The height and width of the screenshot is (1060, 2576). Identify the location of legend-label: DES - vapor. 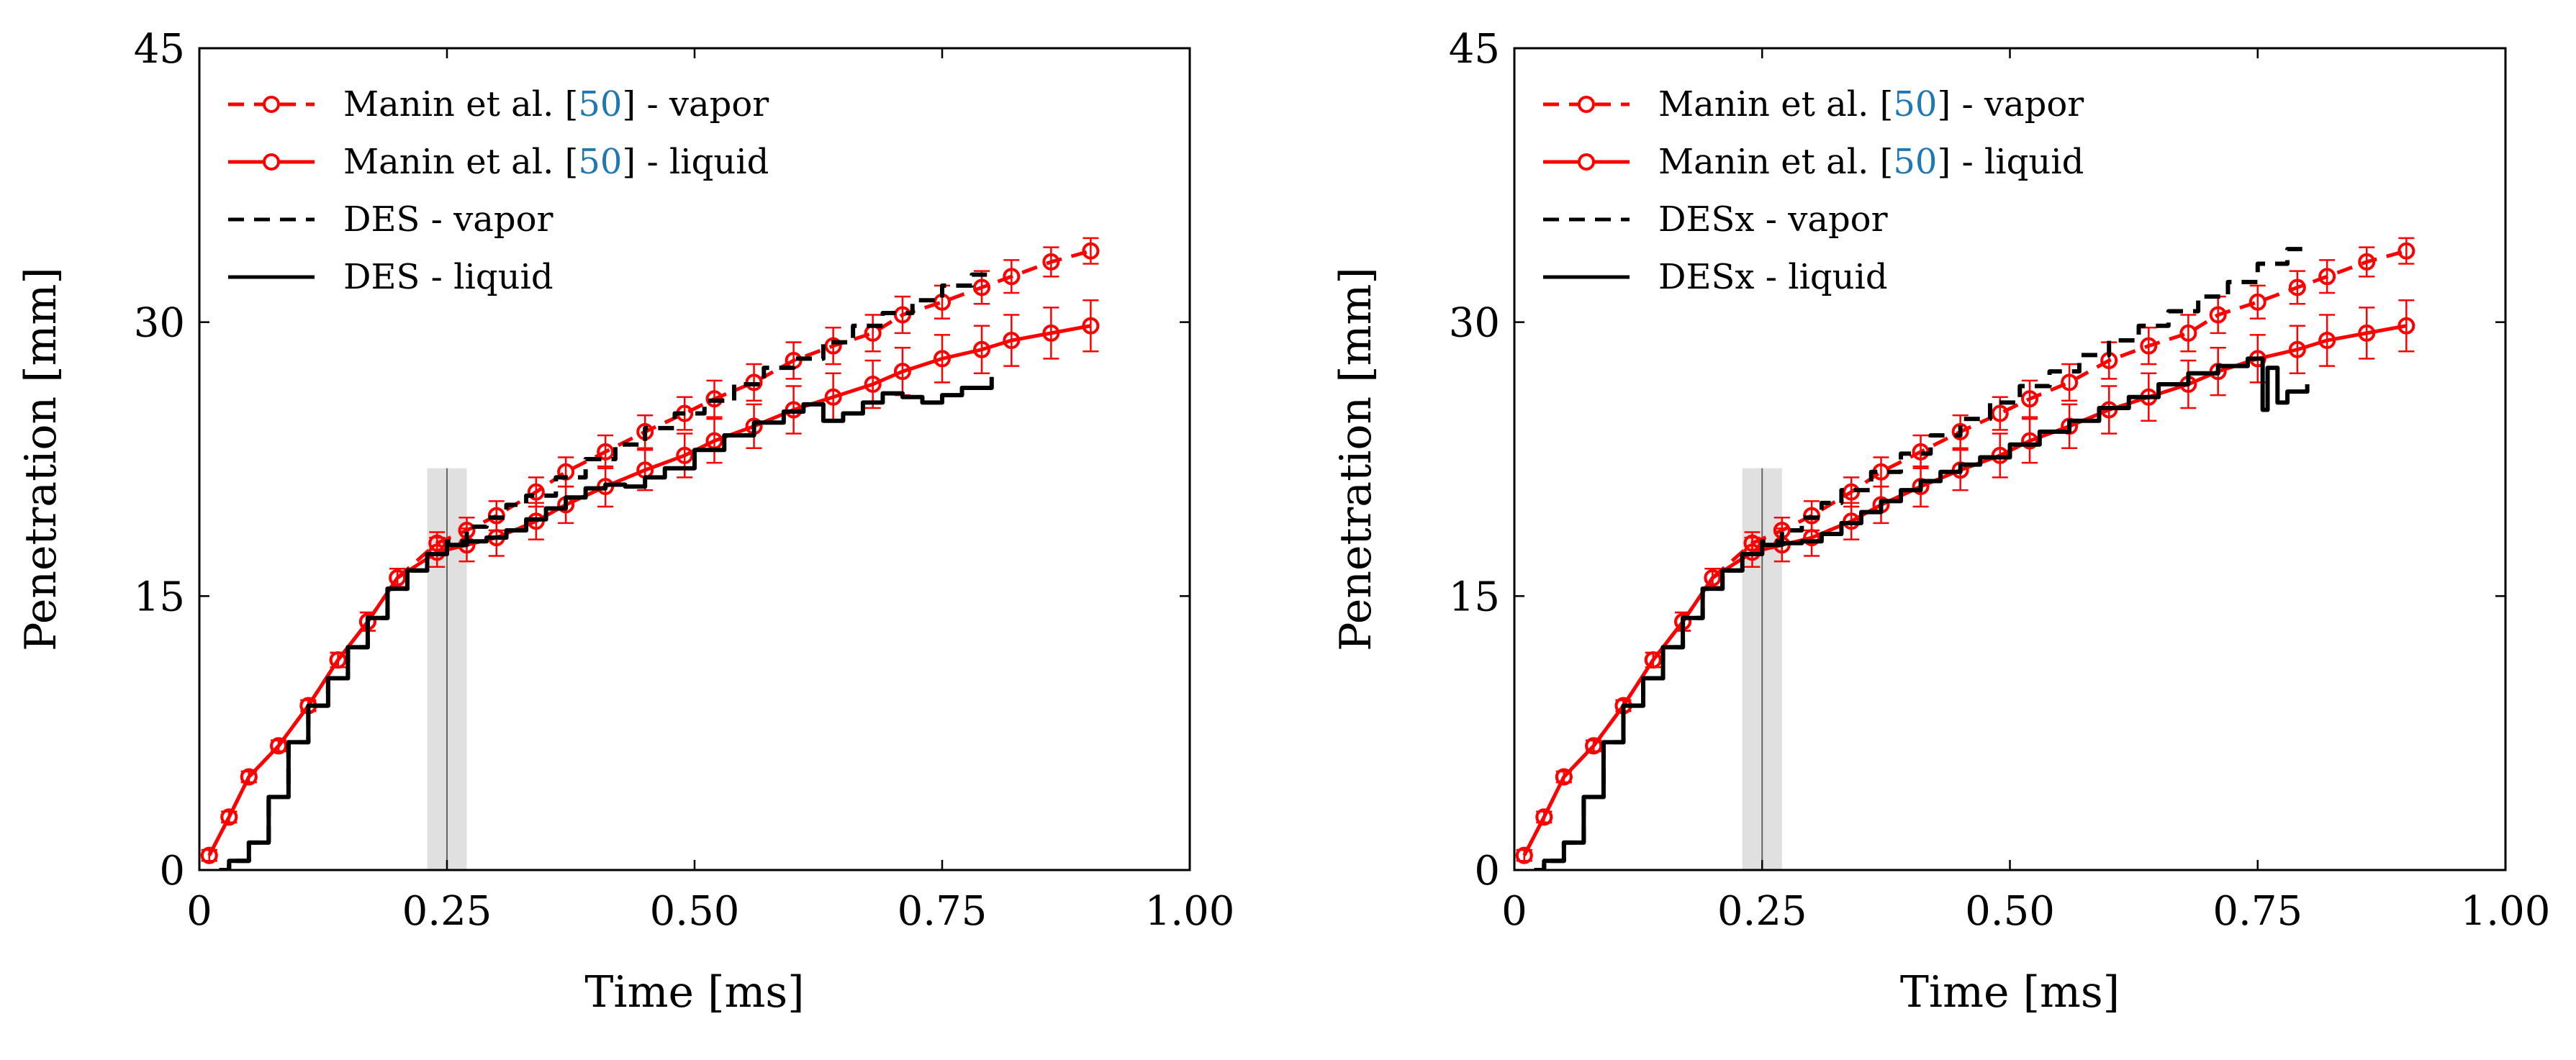
(448, 219).